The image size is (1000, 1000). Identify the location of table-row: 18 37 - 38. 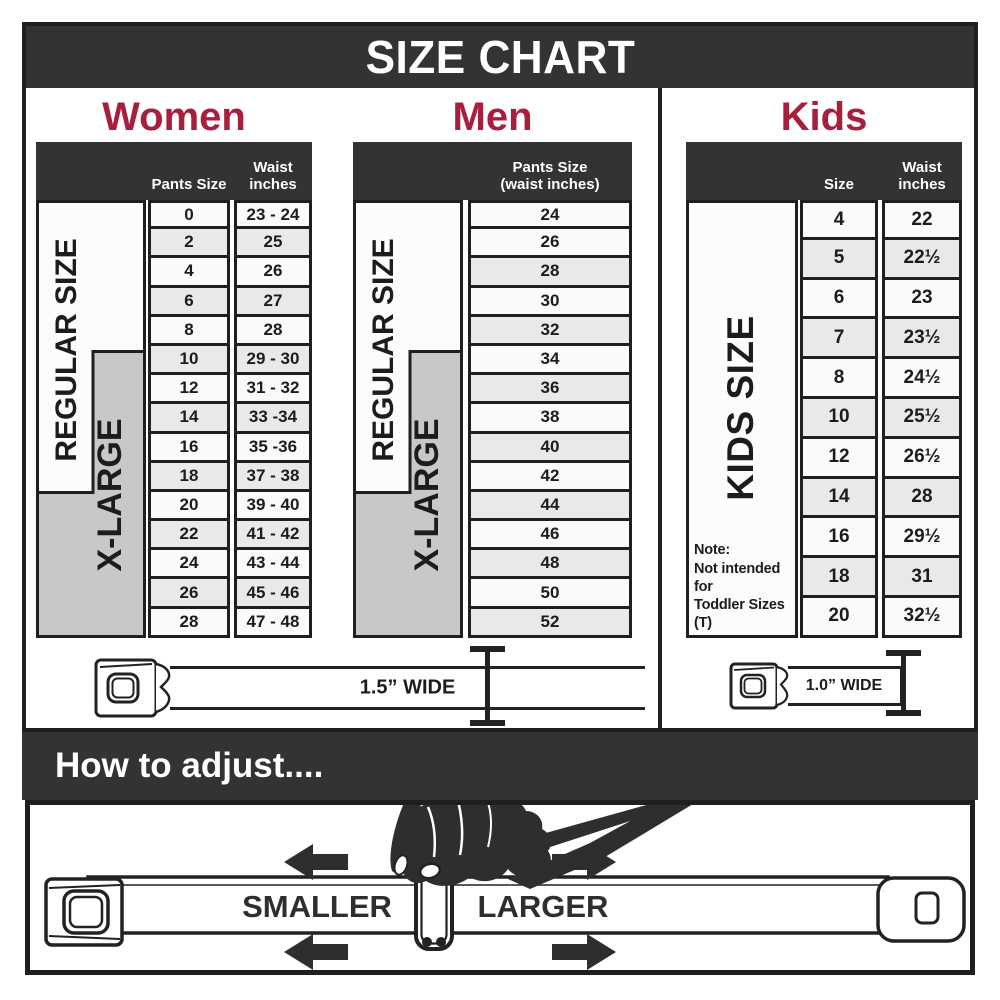
(230, 477).